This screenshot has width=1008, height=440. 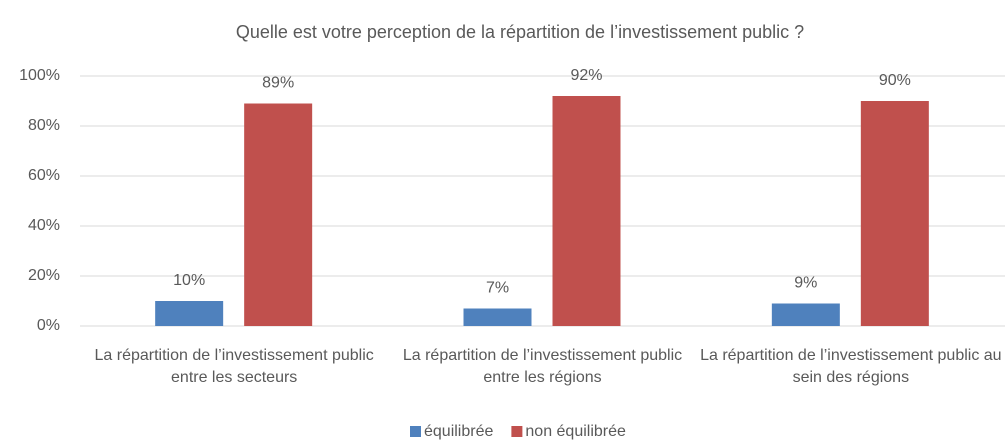 What do you see at coordinates (575, 431) in the screenshot?
I see `legend-label: non équilibrée` at bounding box center [575, 431].